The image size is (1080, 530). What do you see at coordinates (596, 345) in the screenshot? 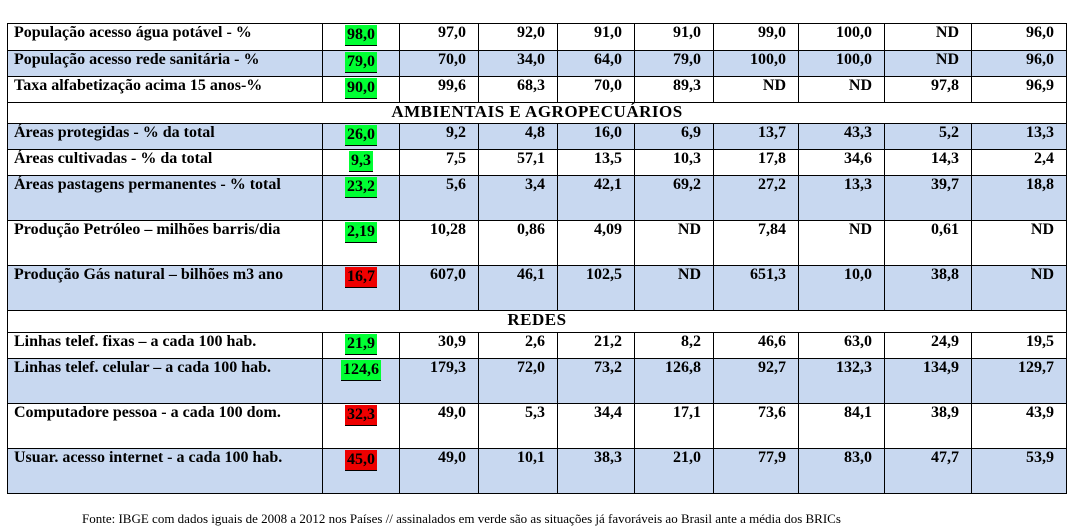
I see `value-cell: 21,2` at bounding box center [596, 345].